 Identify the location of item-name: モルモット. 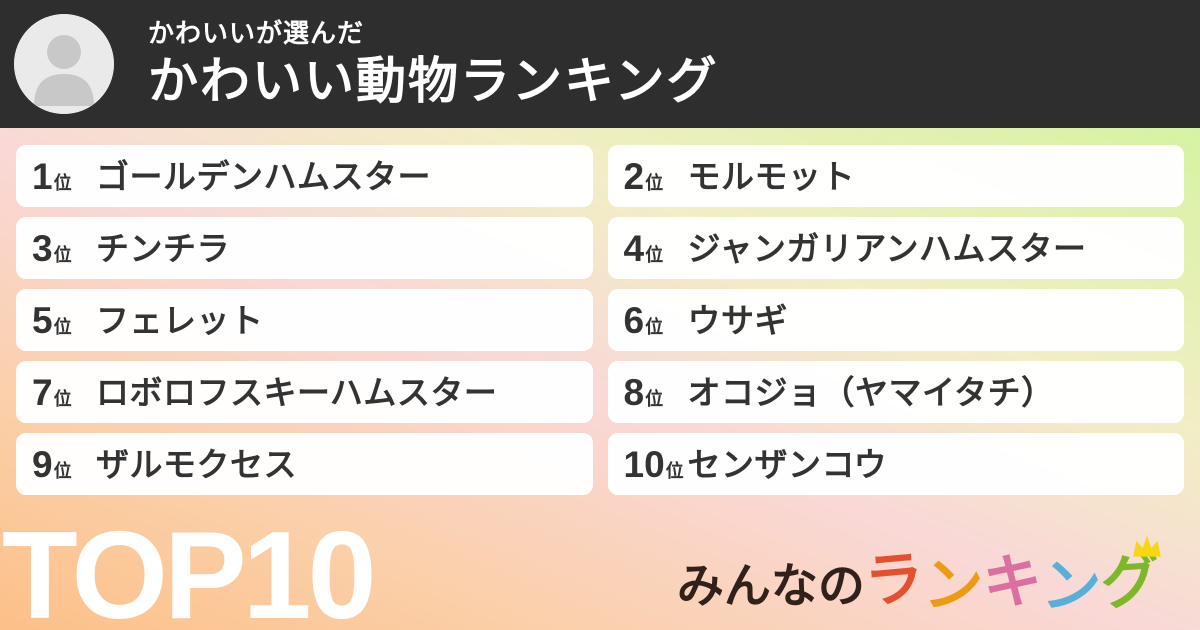
(771, 176).